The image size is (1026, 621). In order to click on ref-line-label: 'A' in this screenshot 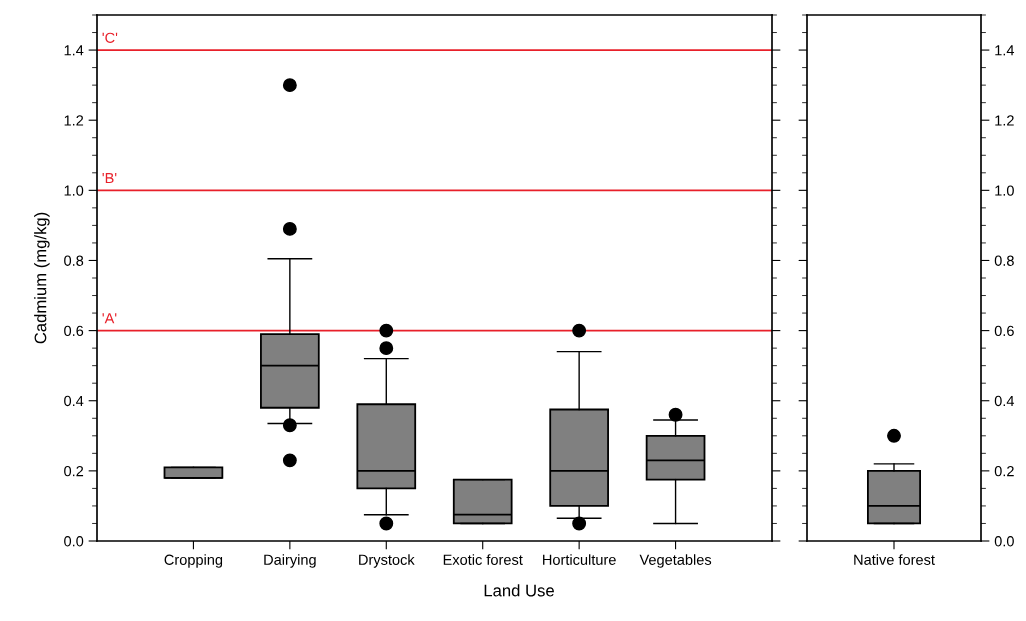, I will do `click(109, 318)`.